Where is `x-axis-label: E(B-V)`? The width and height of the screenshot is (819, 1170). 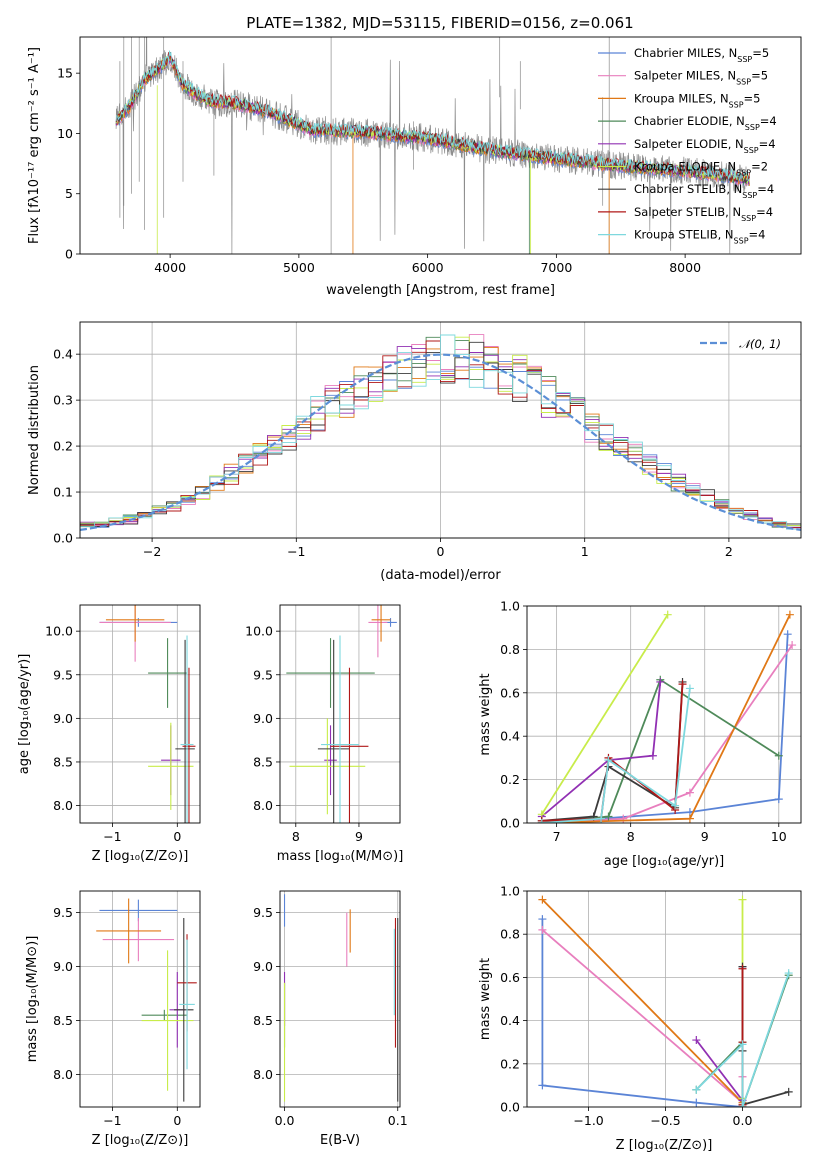
x-axis-label: E(B-V) is located at coordinates (340, 1140).